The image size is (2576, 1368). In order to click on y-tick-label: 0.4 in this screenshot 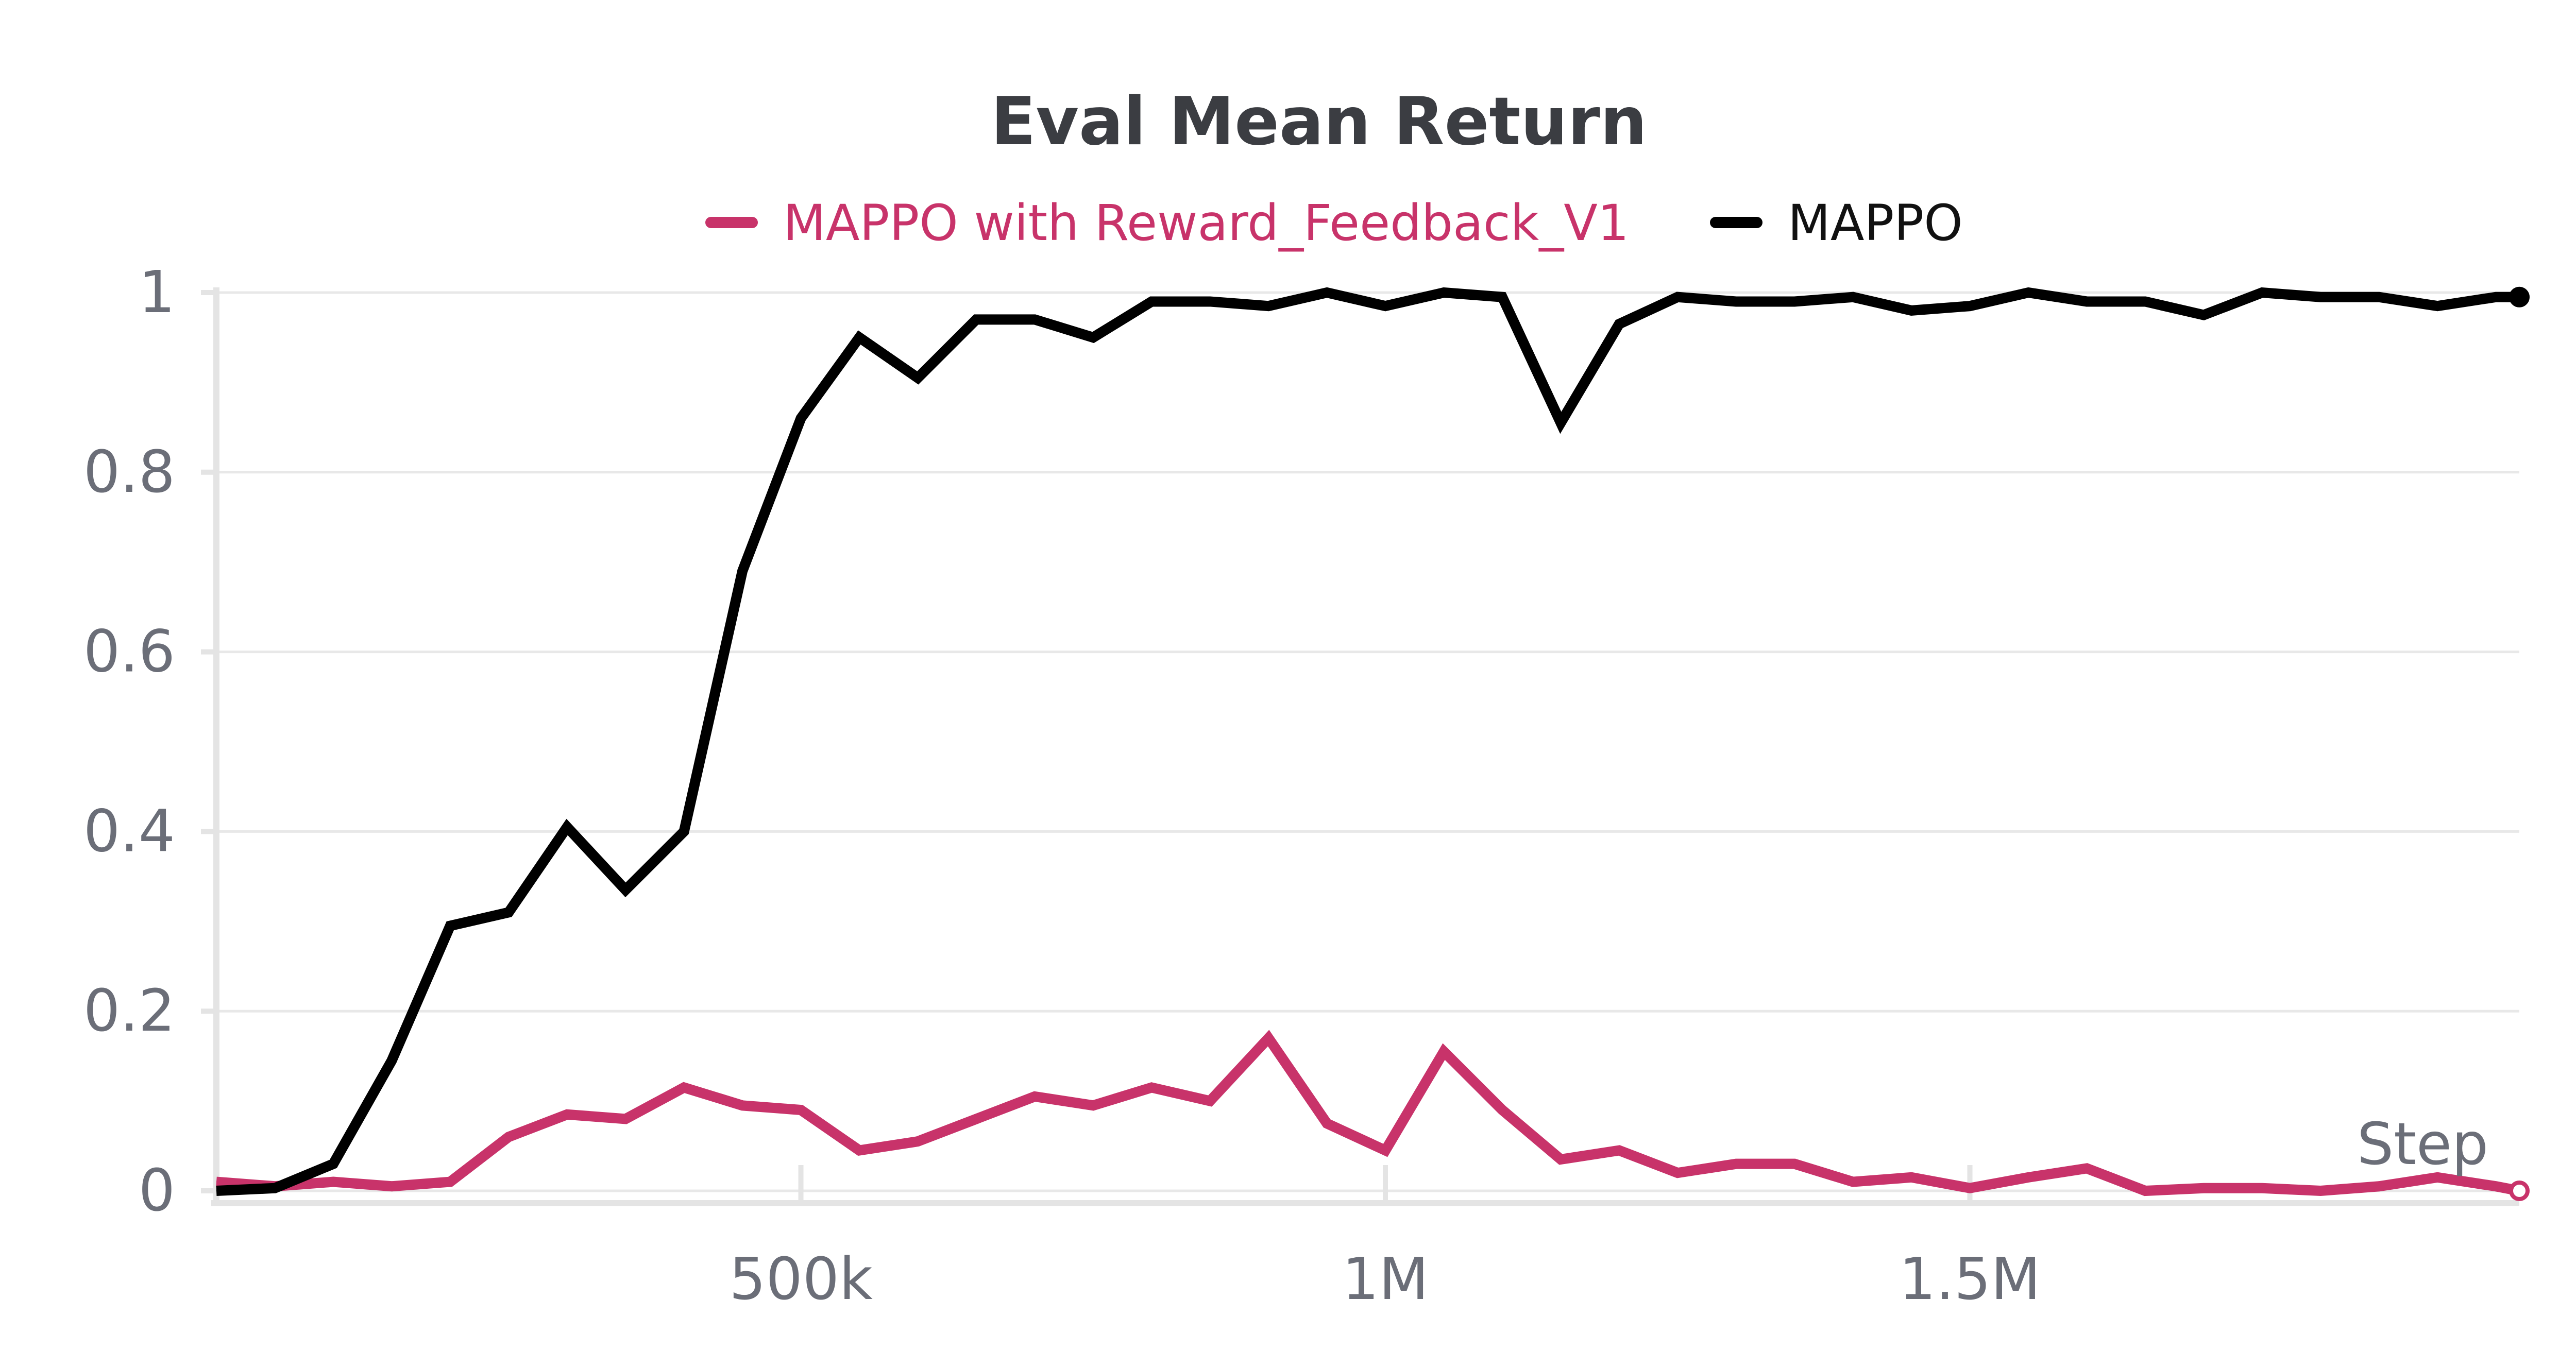, I will do `click(129, 831)`.